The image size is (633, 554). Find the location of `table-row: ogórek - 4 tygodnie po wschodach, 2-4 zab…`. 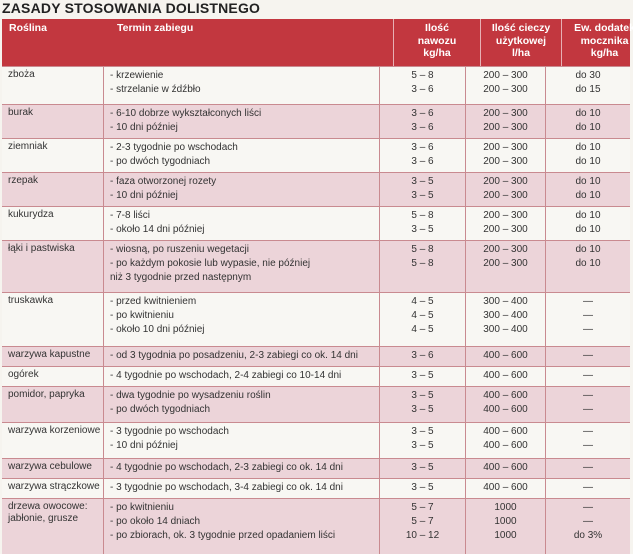

table-row: ogórek - 4 tygodnie po wschodach, 2-4 zab… is located at coordinates (316, 376).